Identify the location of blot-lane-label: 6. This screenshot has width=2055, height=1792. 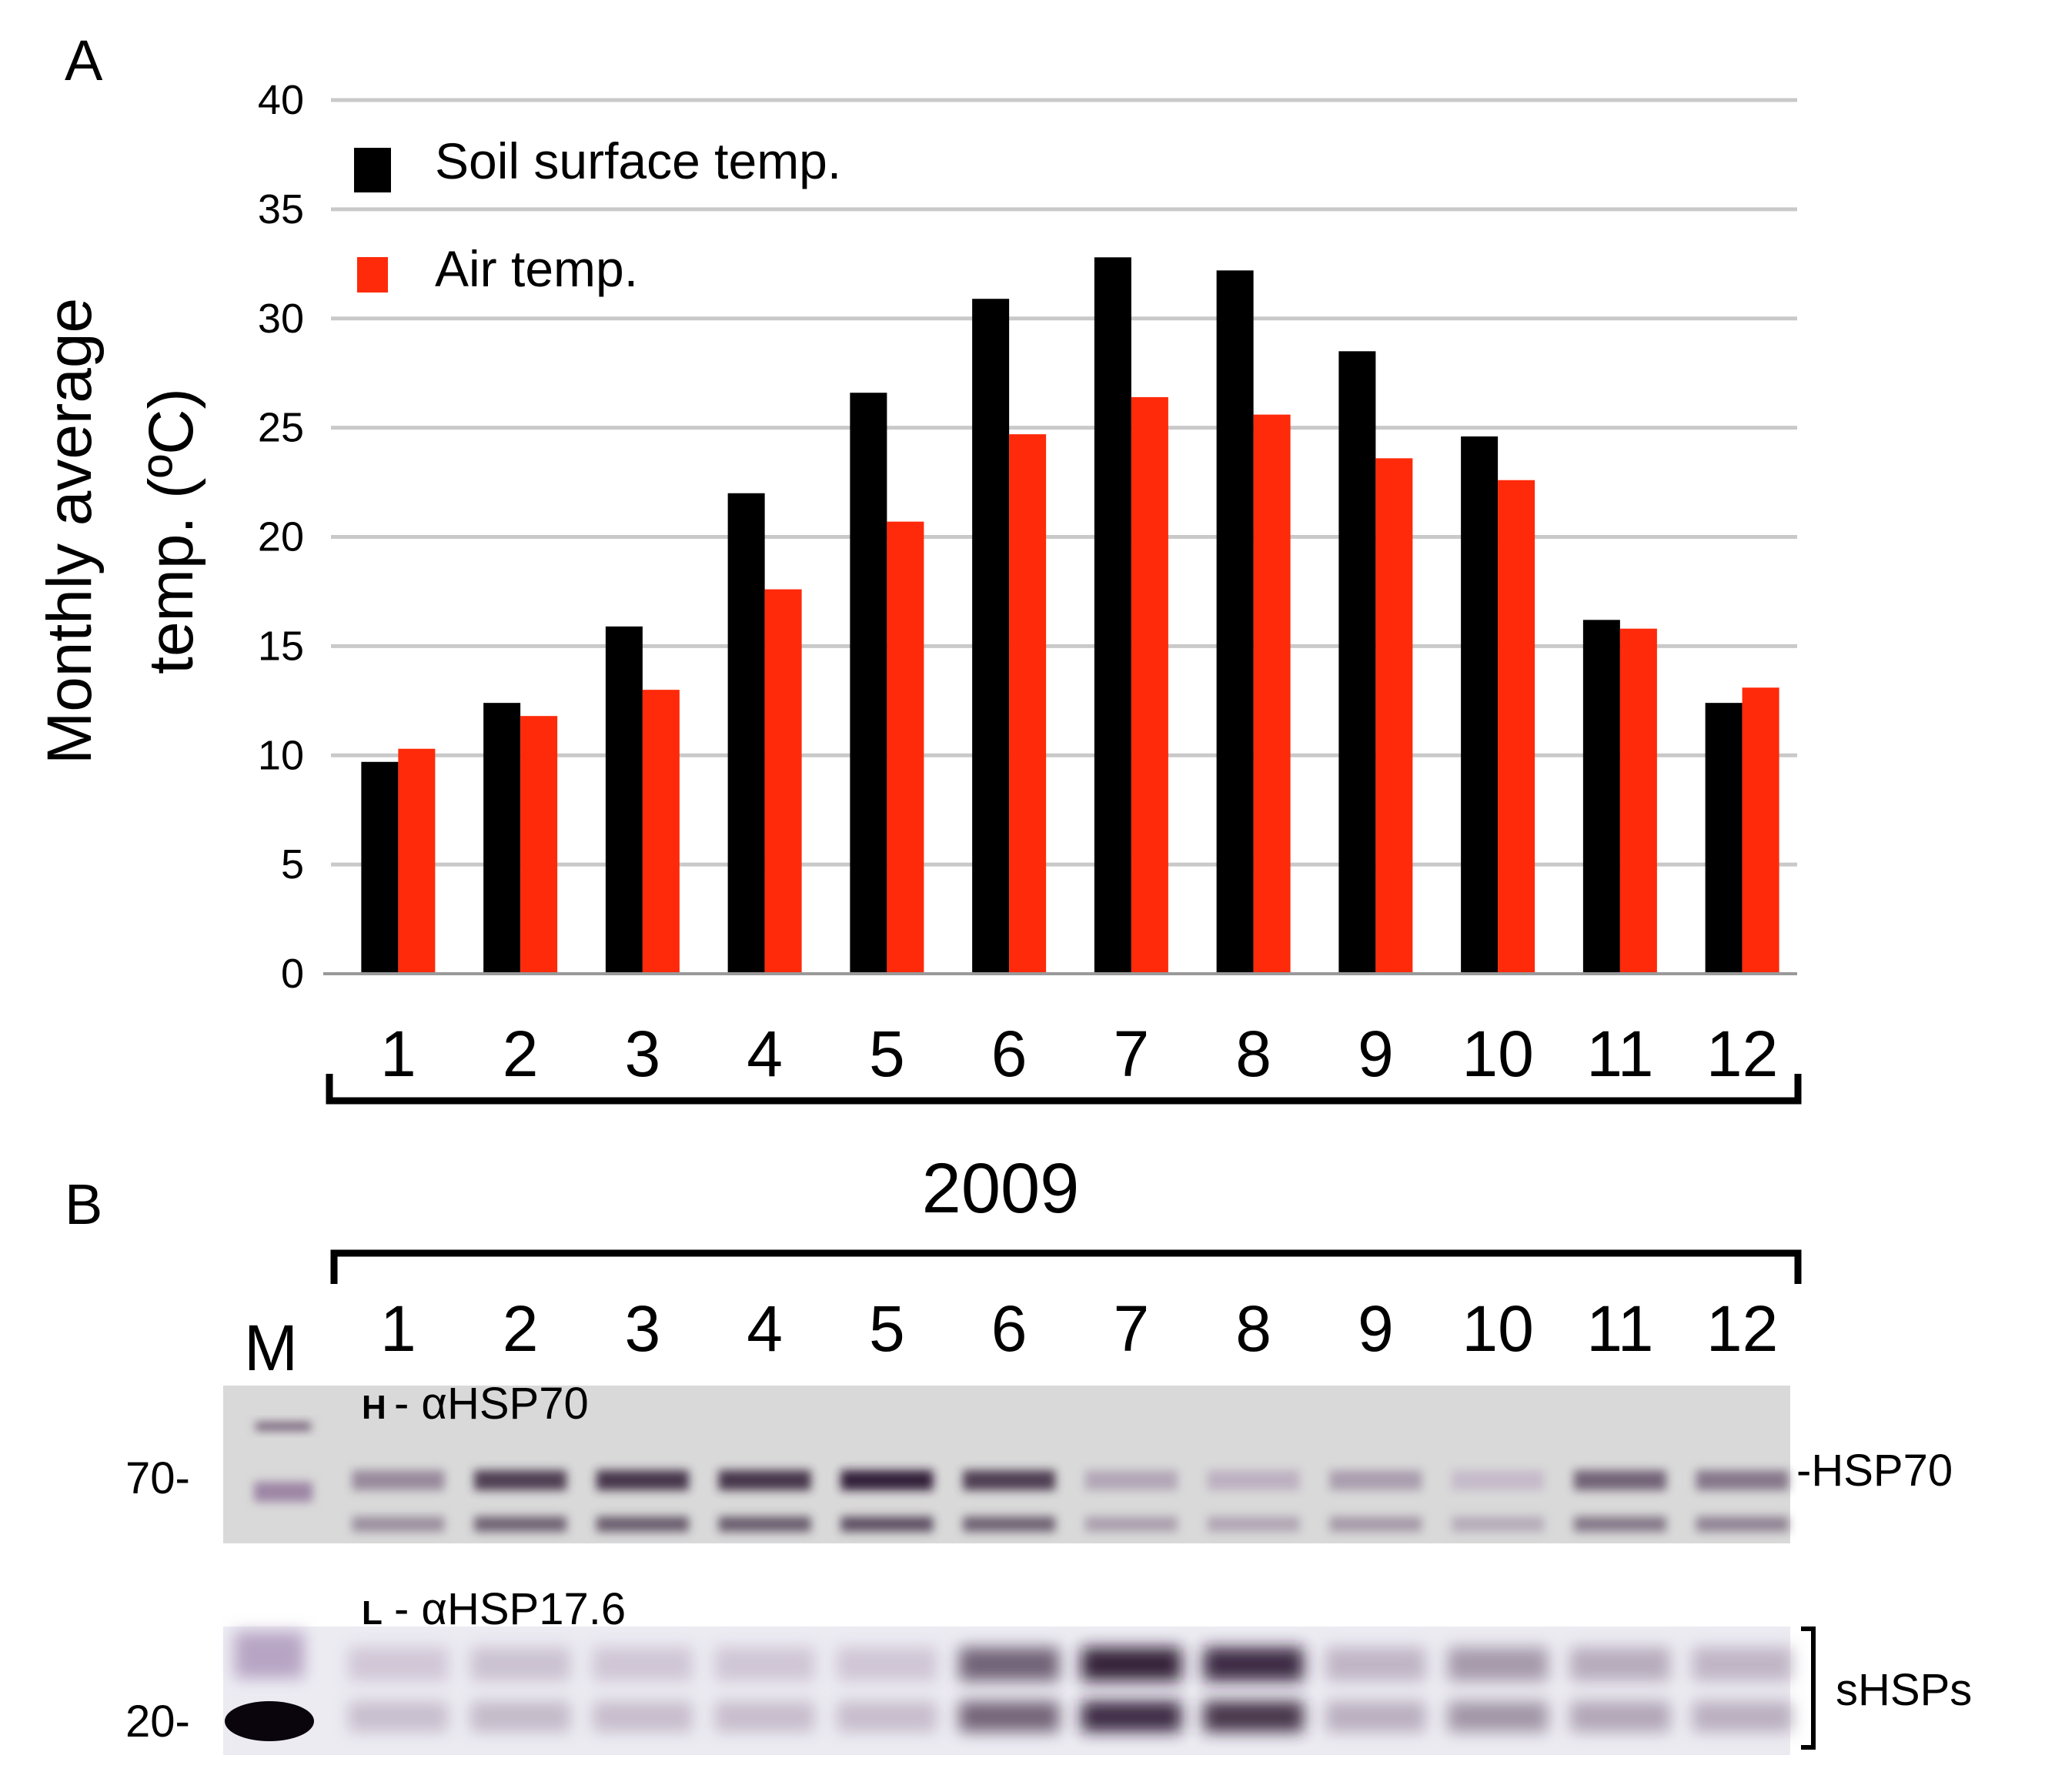
(1009, 1328).